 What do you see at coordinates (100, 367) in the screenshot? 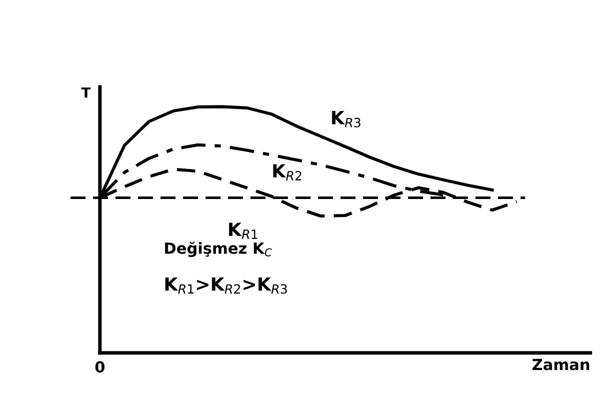
I see `text: 0` at bounding box center [100, 367].